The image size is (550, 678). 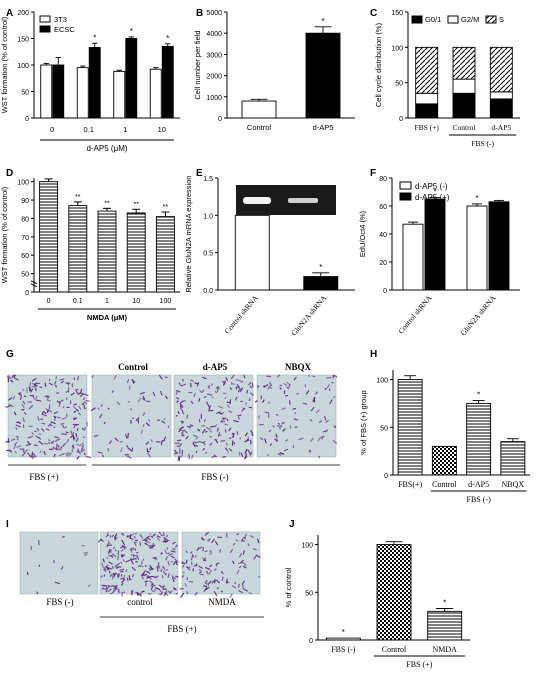 What do you see at coordinates (476, 198) in the screenshot?
I see `significance-F: *` at bounding box center [476, 198].